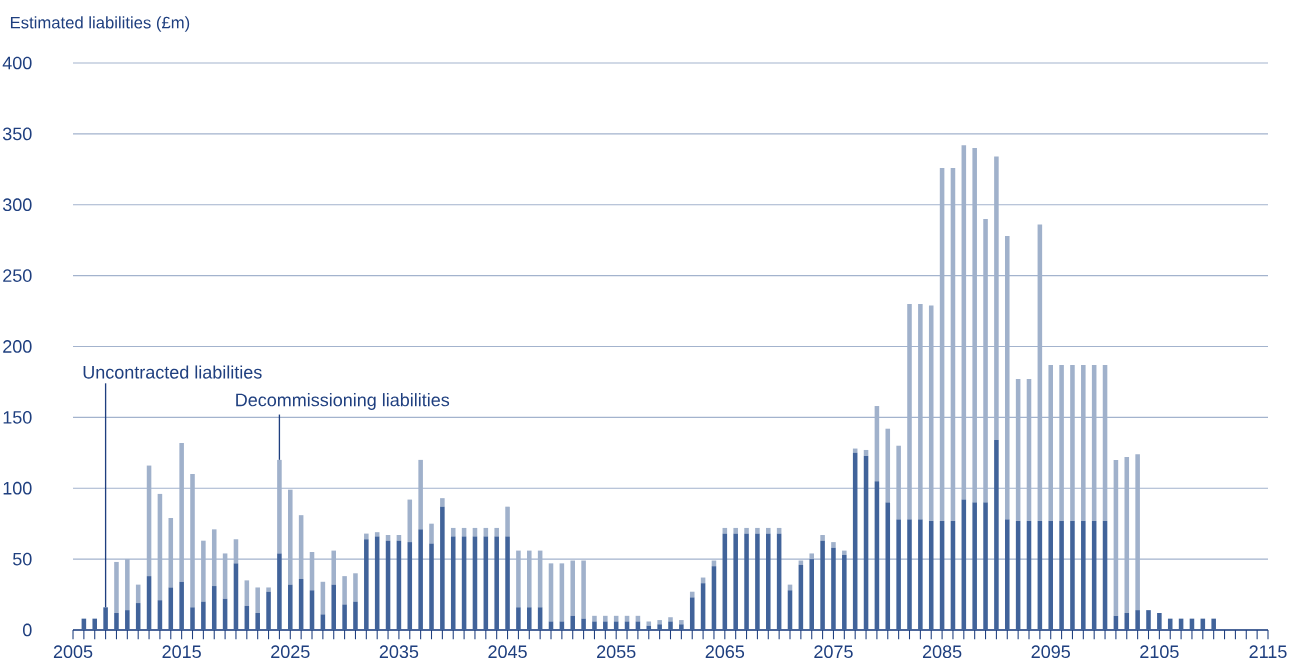  I want to click on y-tick-label: 300, so click(17, 205).